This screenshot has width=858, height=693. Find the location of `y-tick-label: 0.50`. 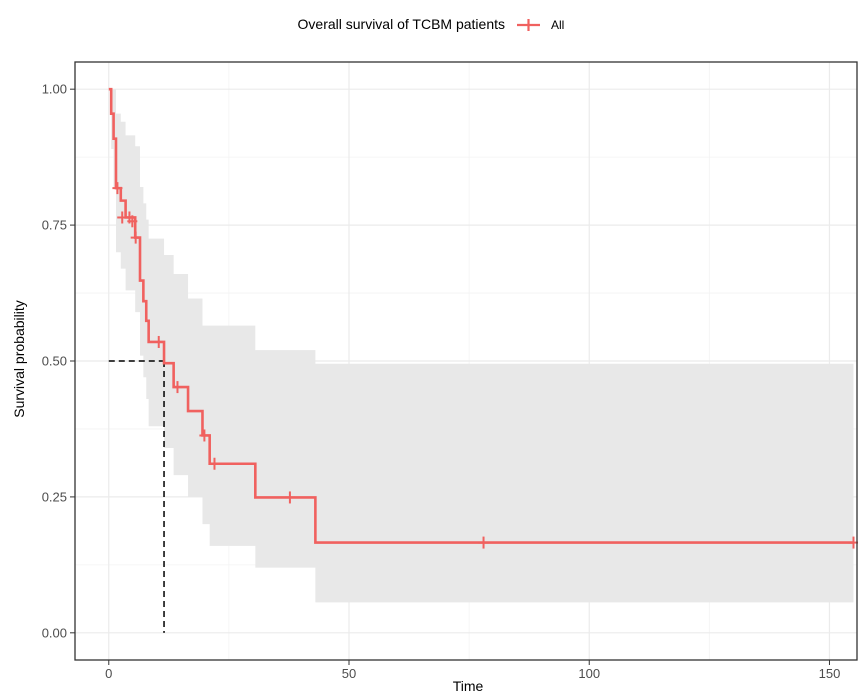

y-tick-label: 0.50 is located at coordinates (54, 361).